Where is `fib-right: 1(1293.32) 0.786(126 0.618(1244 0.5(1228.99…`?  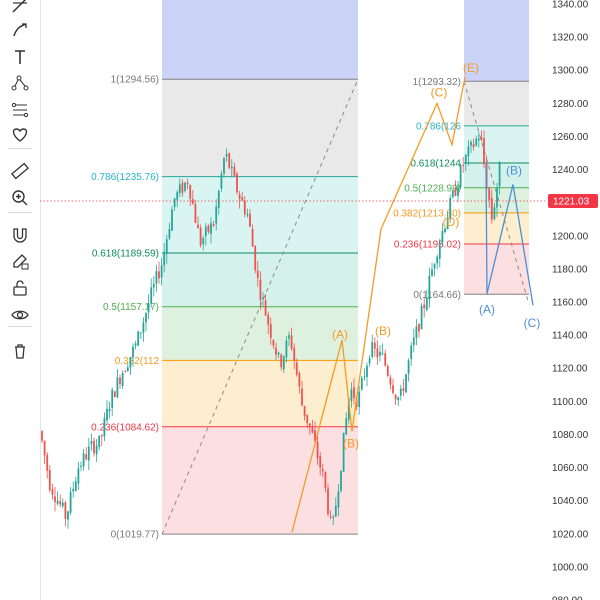
fib-right: 1(1293.32) 0.786(126 0.618(1244 0.5(1228.99… is located at coordinates (461, 150).